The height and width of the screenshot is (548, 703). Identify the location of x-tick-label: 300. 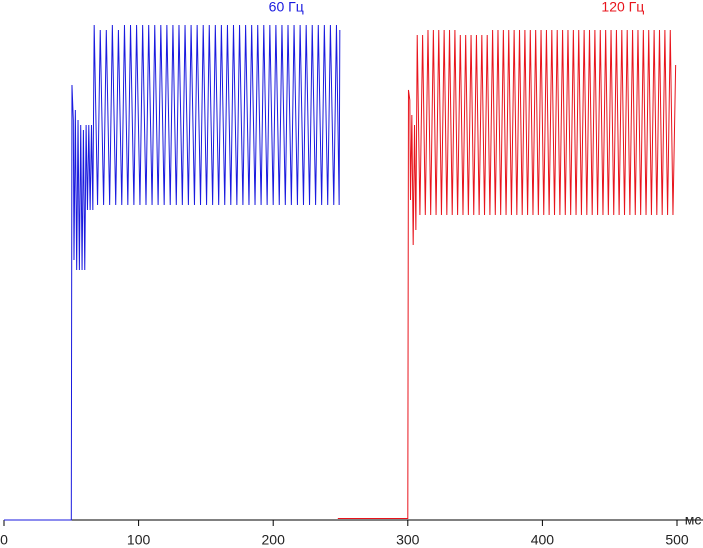
(408, 540).